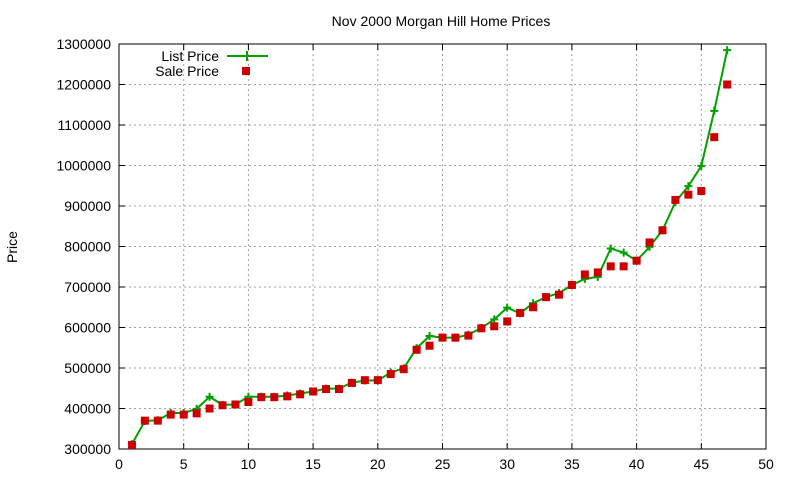 Image resolution: width=800 pixels, height=480 pixels. I want to click on x-tick-label: 50, so click(766, 464).